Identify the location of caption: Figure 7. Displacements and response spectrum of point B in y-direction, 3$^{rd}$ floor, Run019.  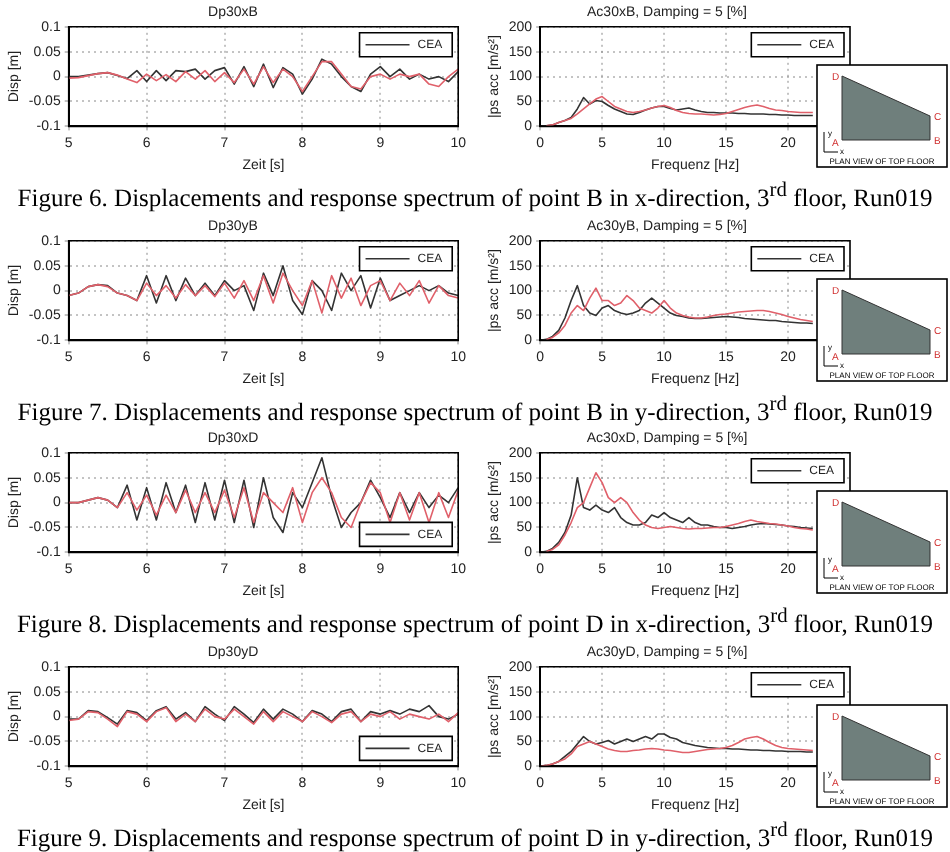
(475, 409).